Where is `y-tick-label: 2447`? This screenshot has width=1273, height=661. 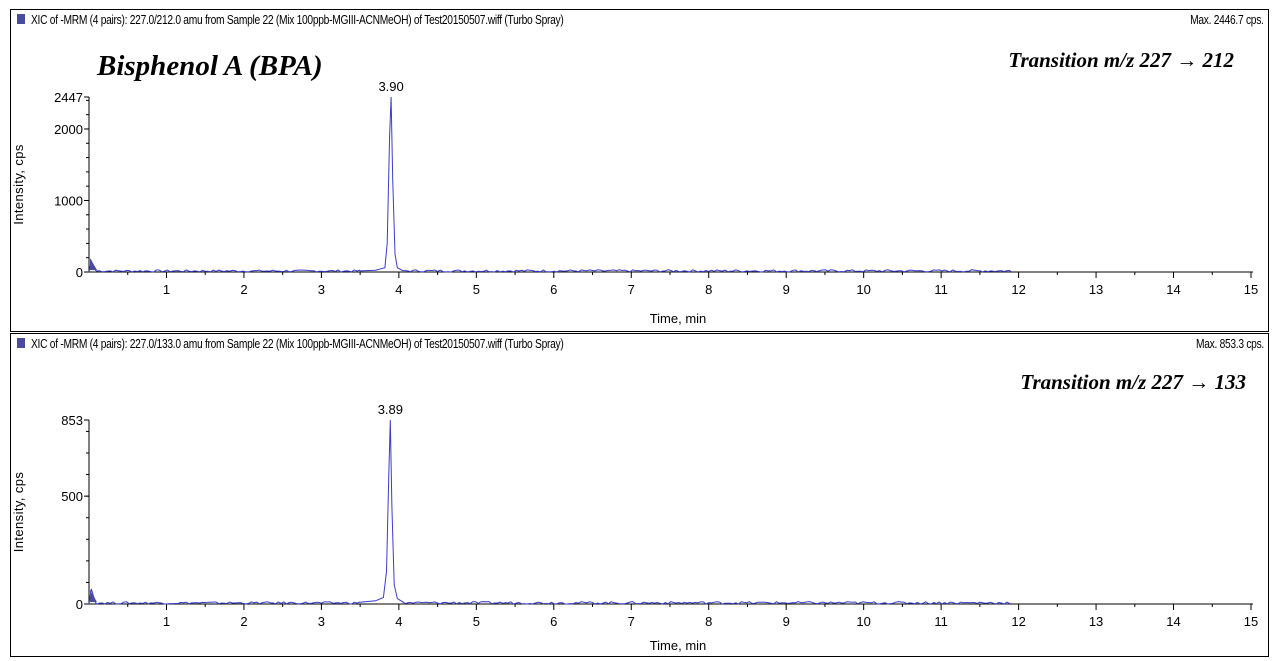 y-tick-label: 2447 is located at coordinates (68, 97).